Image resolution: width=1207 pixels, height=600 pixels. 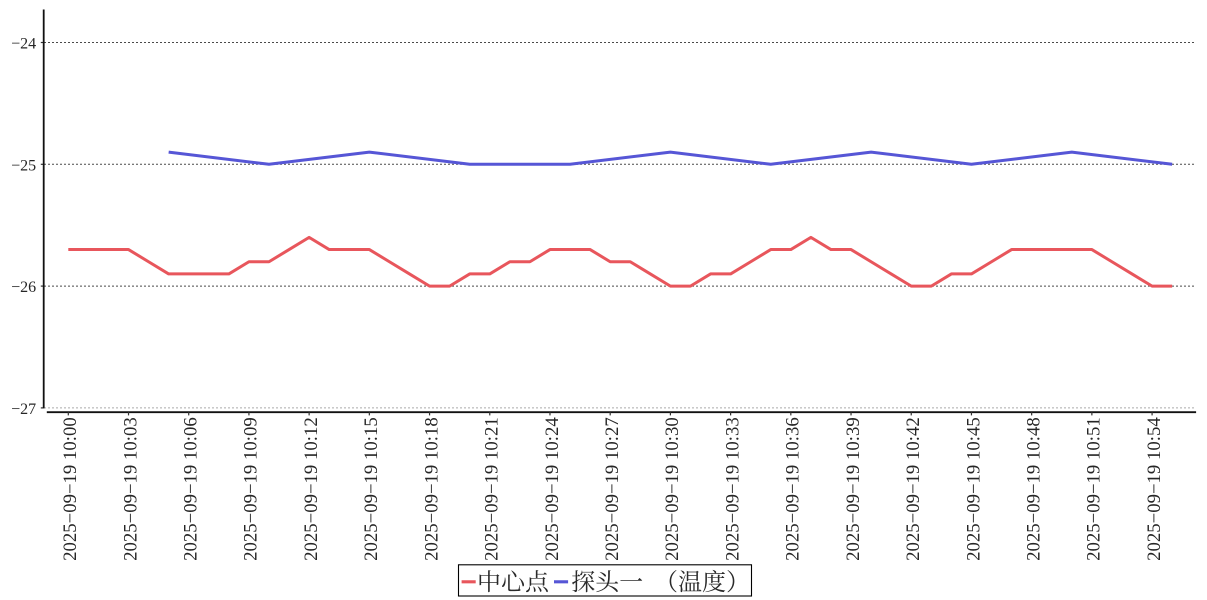 What do you see at coordinates (431, 489) in the screenshot?
I see `svg-text: 2025−09−19 10:18` at bounding box center [431, 489].